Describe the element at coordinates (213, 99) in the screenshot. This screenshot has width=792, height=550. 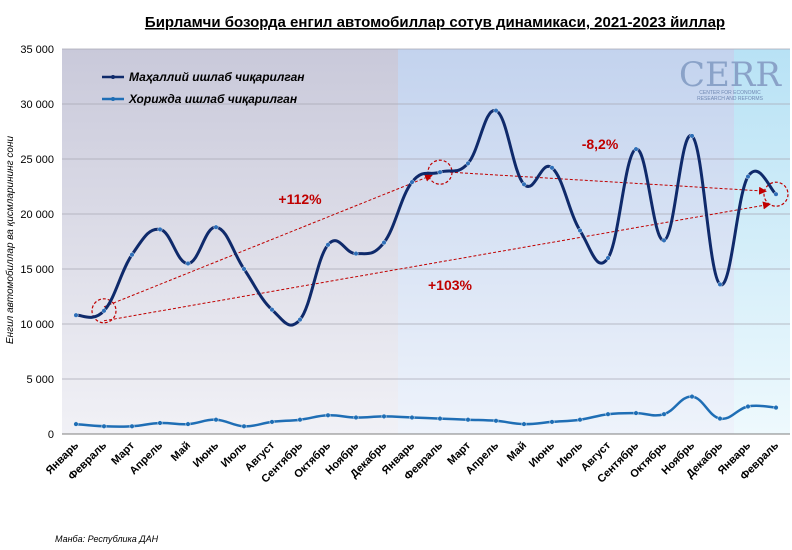
I see `legend-label-foreign: Хорижда ишлаб чиқарилган` at that location.